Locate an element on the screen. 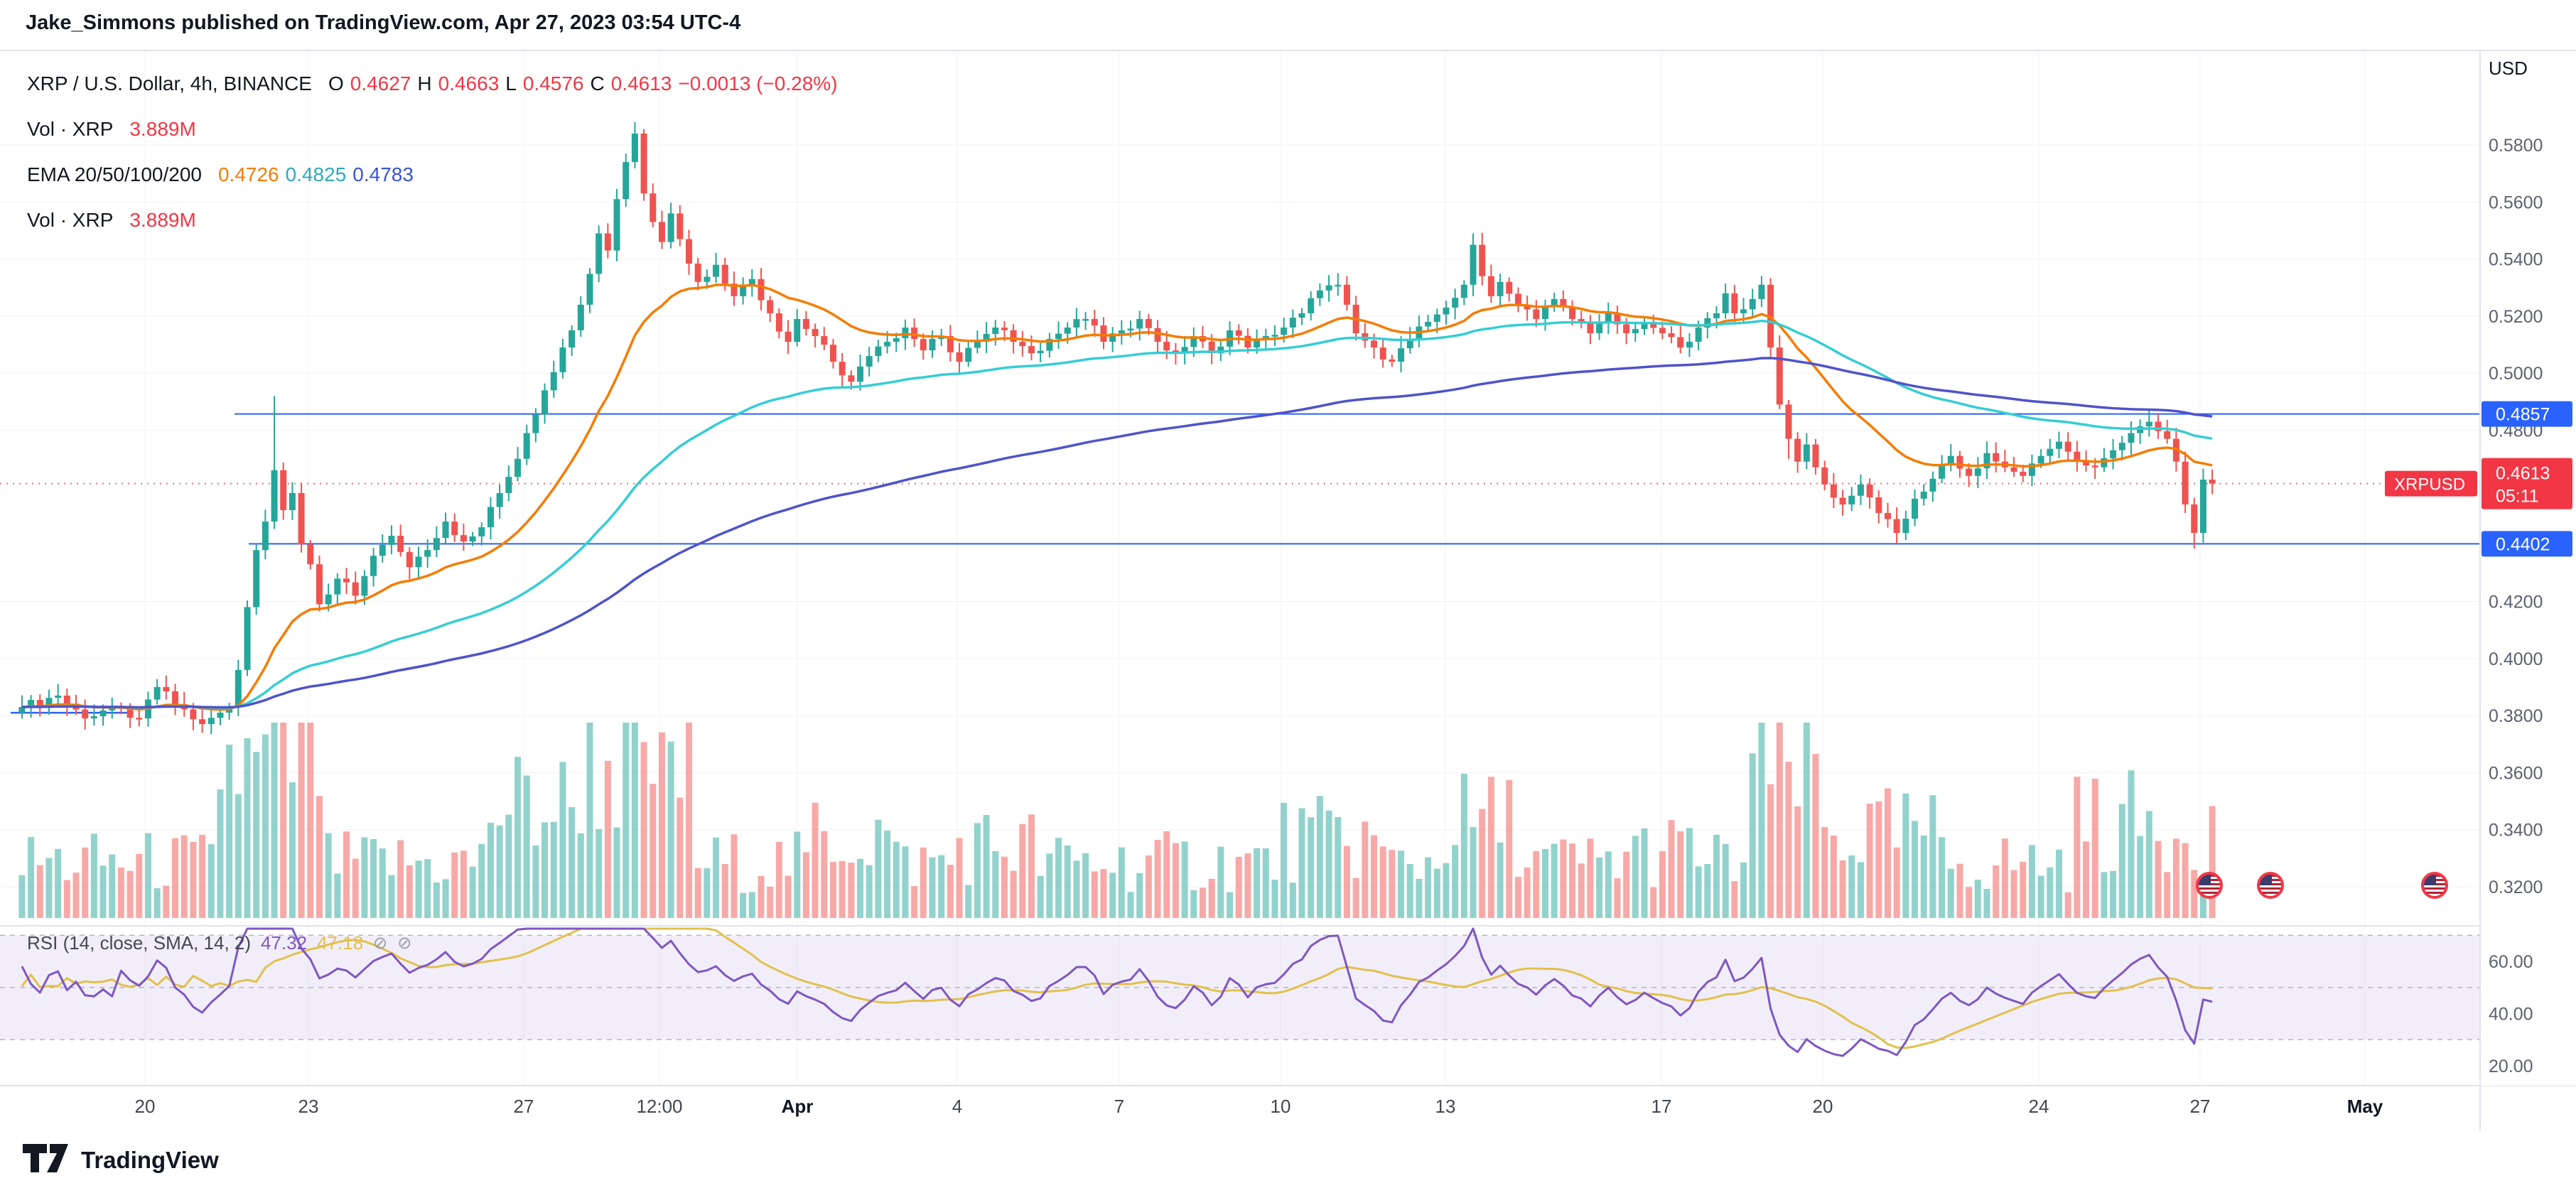 This screenshot has height=1188, width=2576. time-axis-labels: 20 23 27 12:00 Apr 4 7 10 13 17 20 24 27 May is located at coordinates (1259, 1106).